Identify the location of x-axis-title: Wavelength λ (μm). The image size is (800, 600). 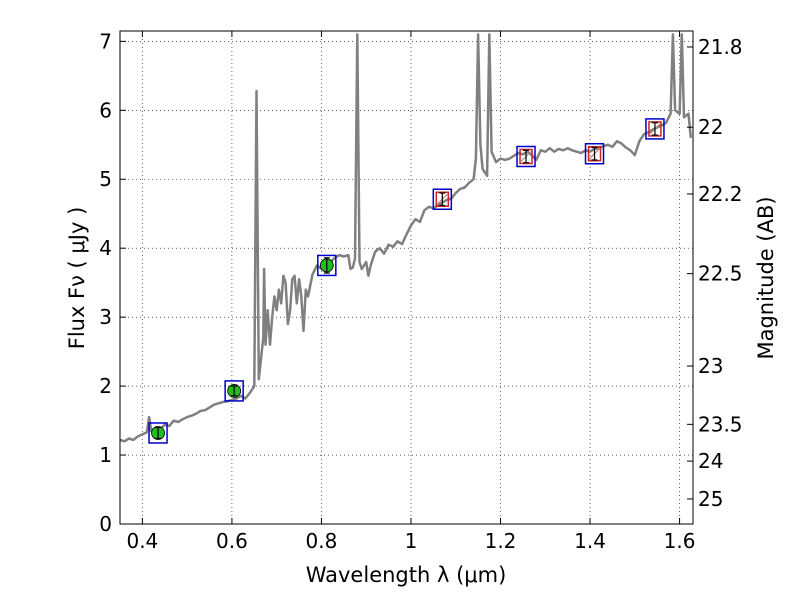
(406, 575).